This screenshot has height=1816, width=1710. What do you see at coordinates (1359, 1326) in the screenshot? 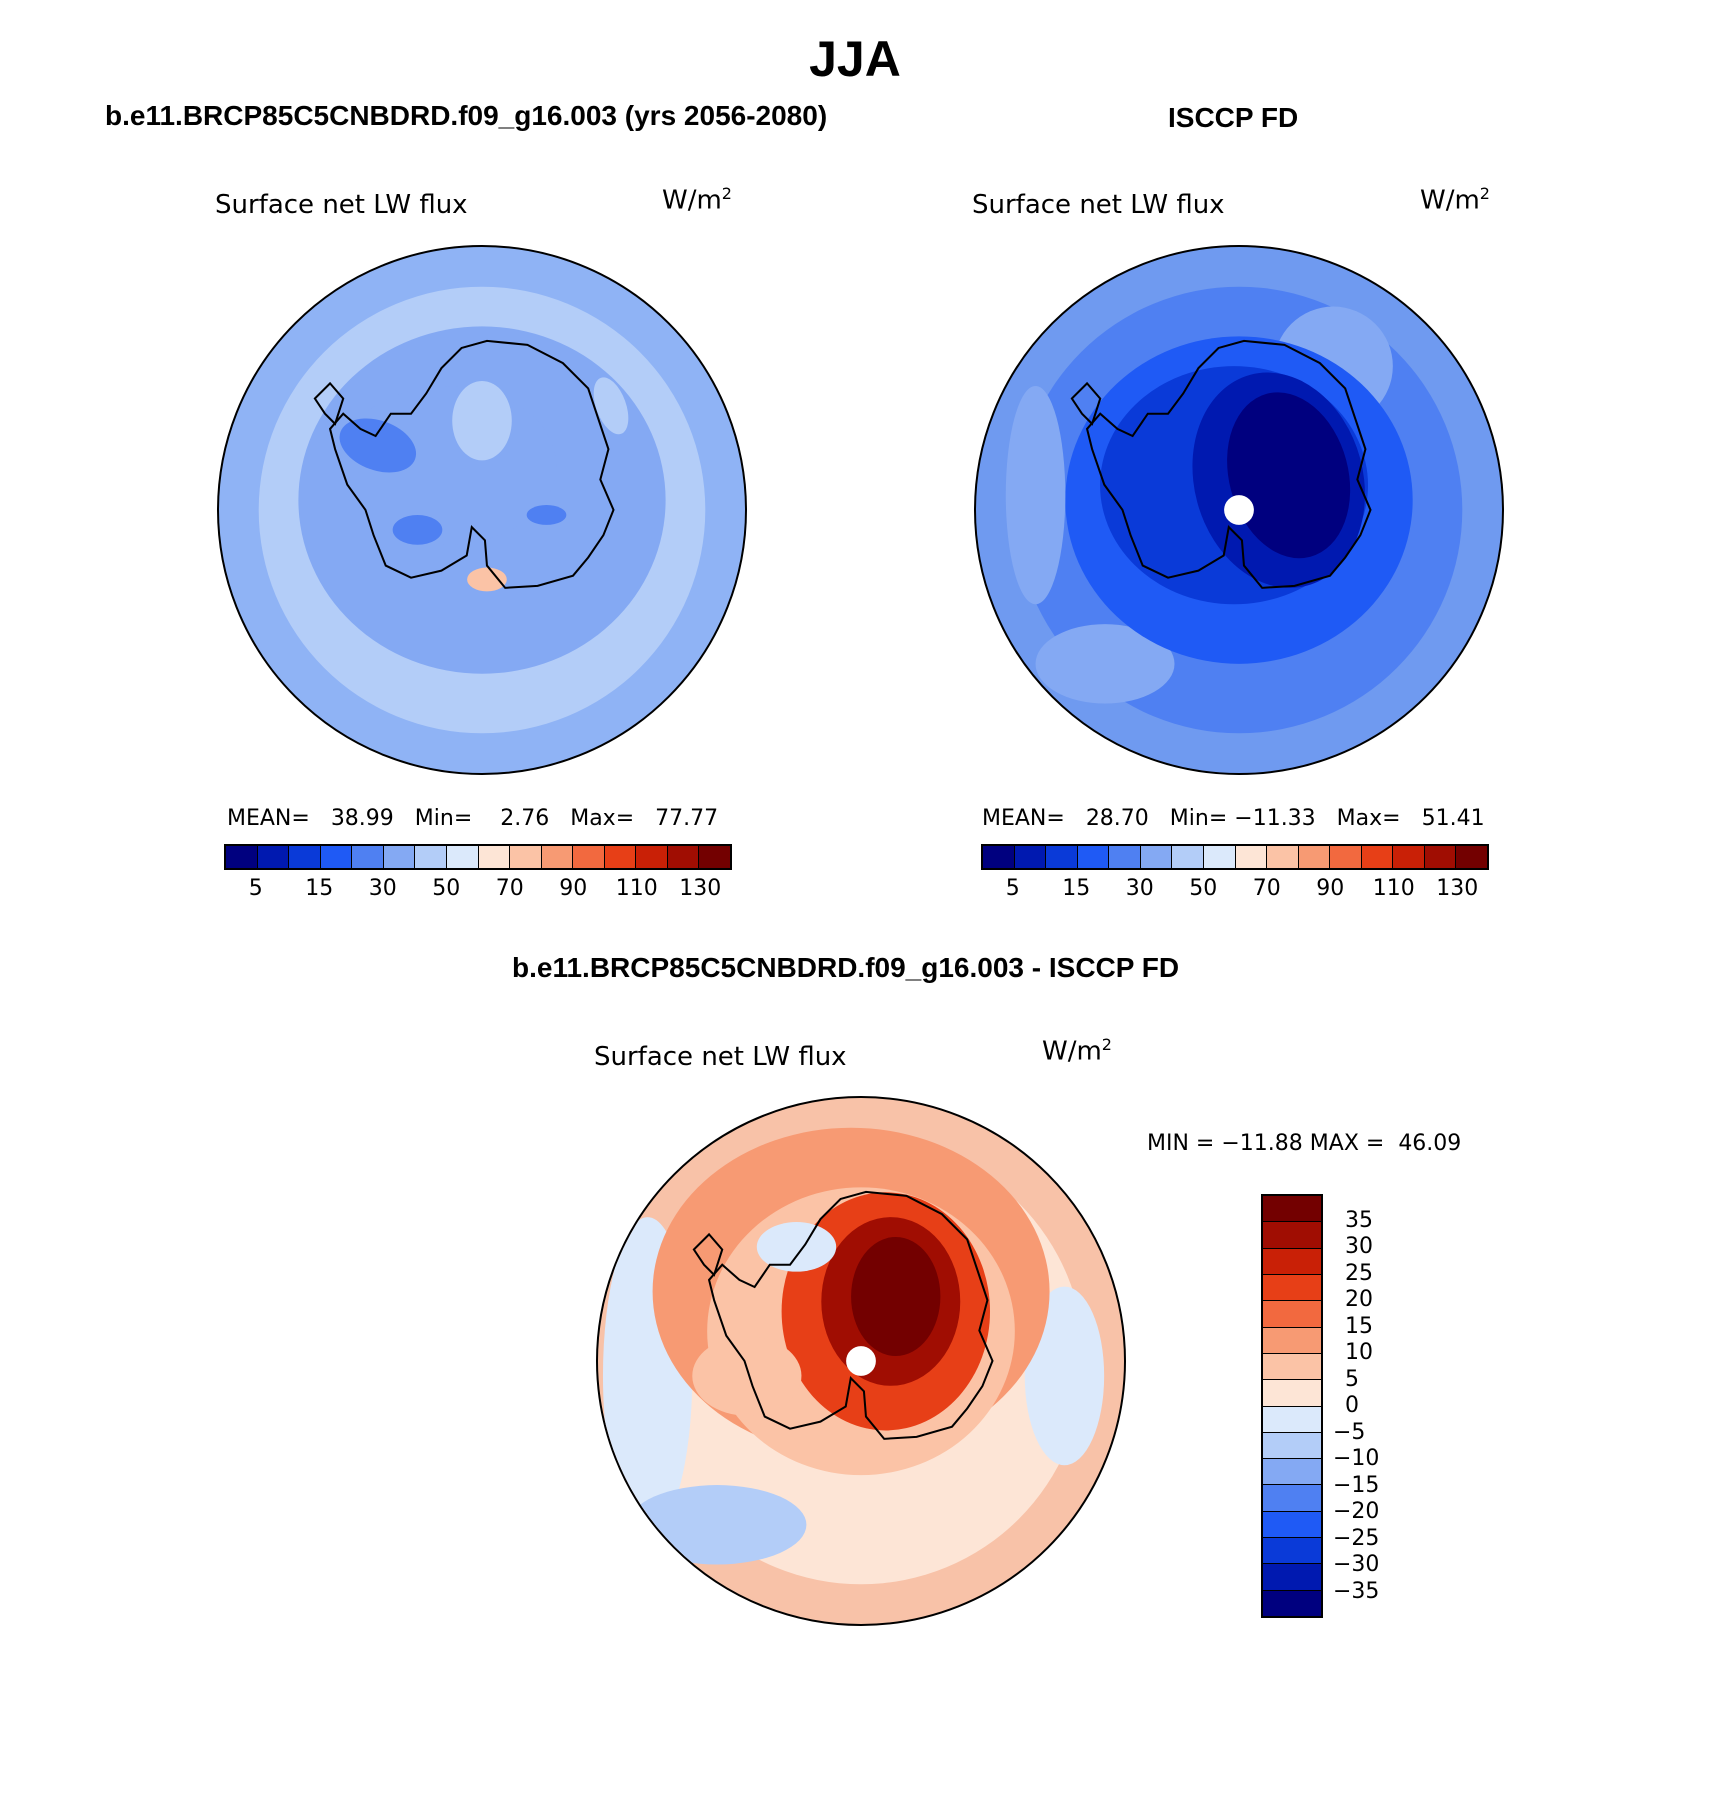
I see `colorbar-tick-label: 15` at bounding box center [1359, 1326].